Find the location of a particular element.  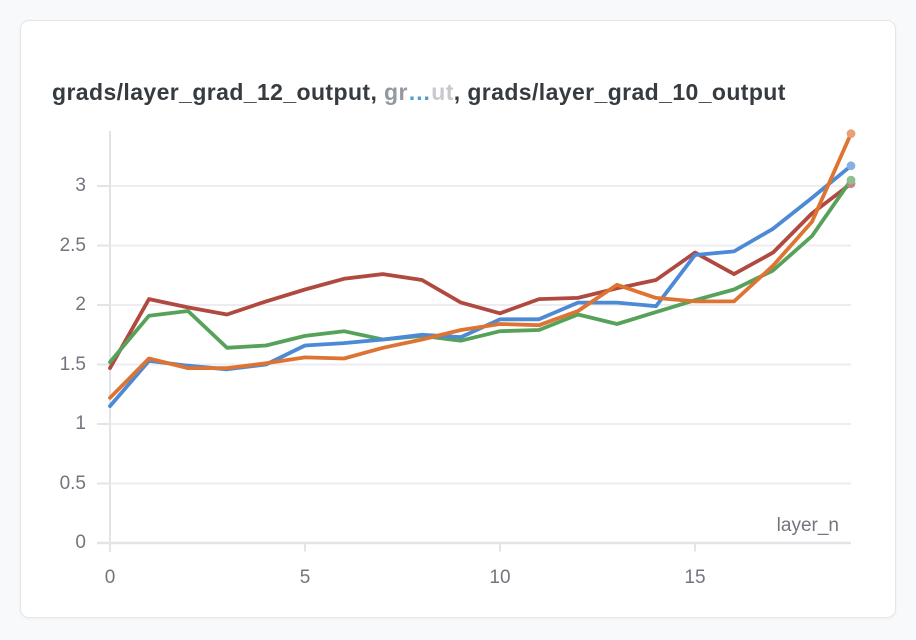

y-axis-tick-label: 3 is located at coordinates (80, 185).